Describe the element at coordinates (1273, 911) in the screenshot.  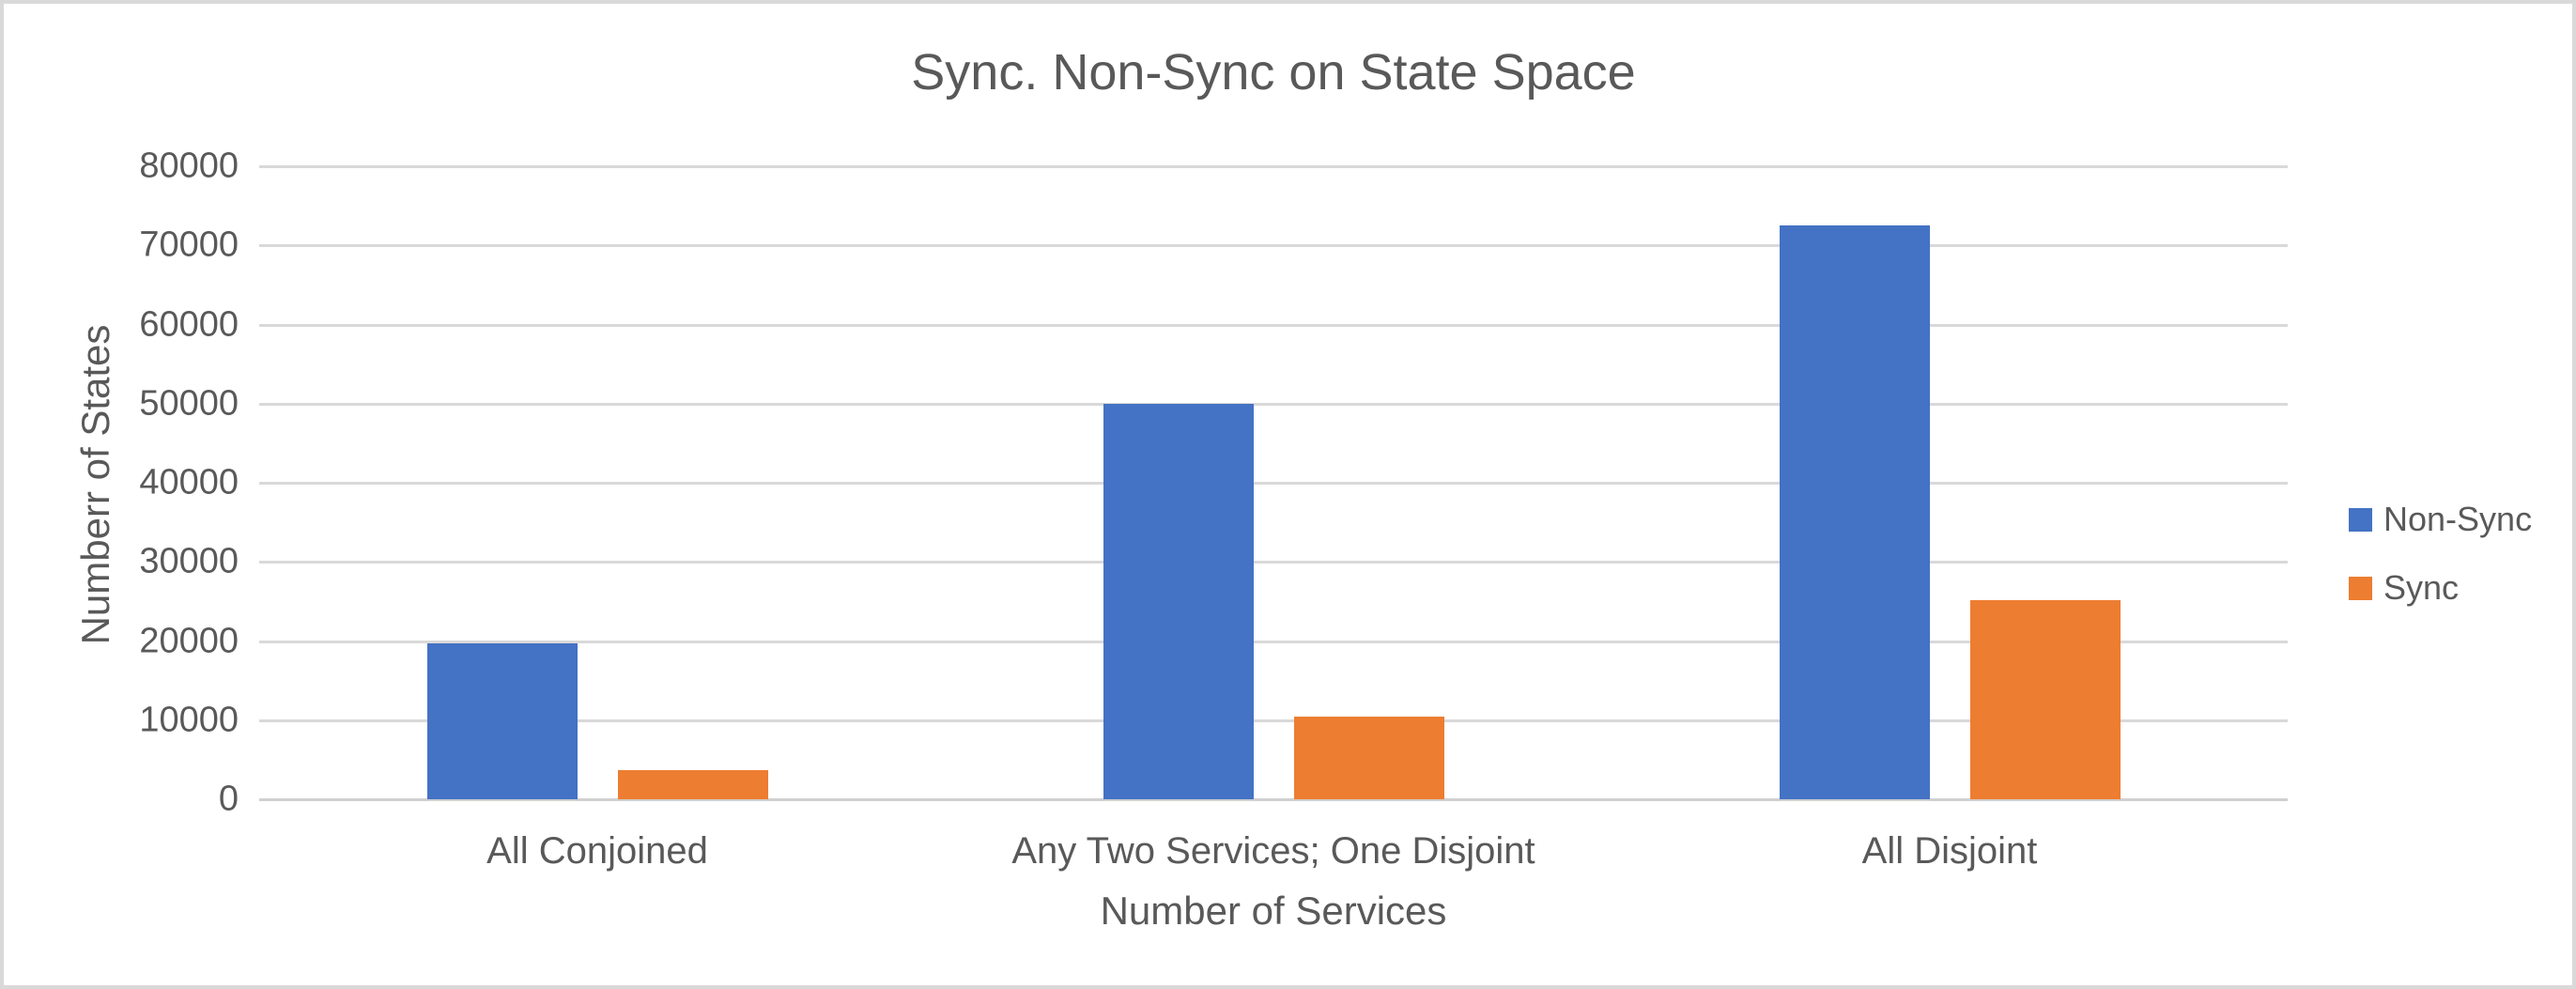
I see `x-axis-title: Number of Services` at that location.